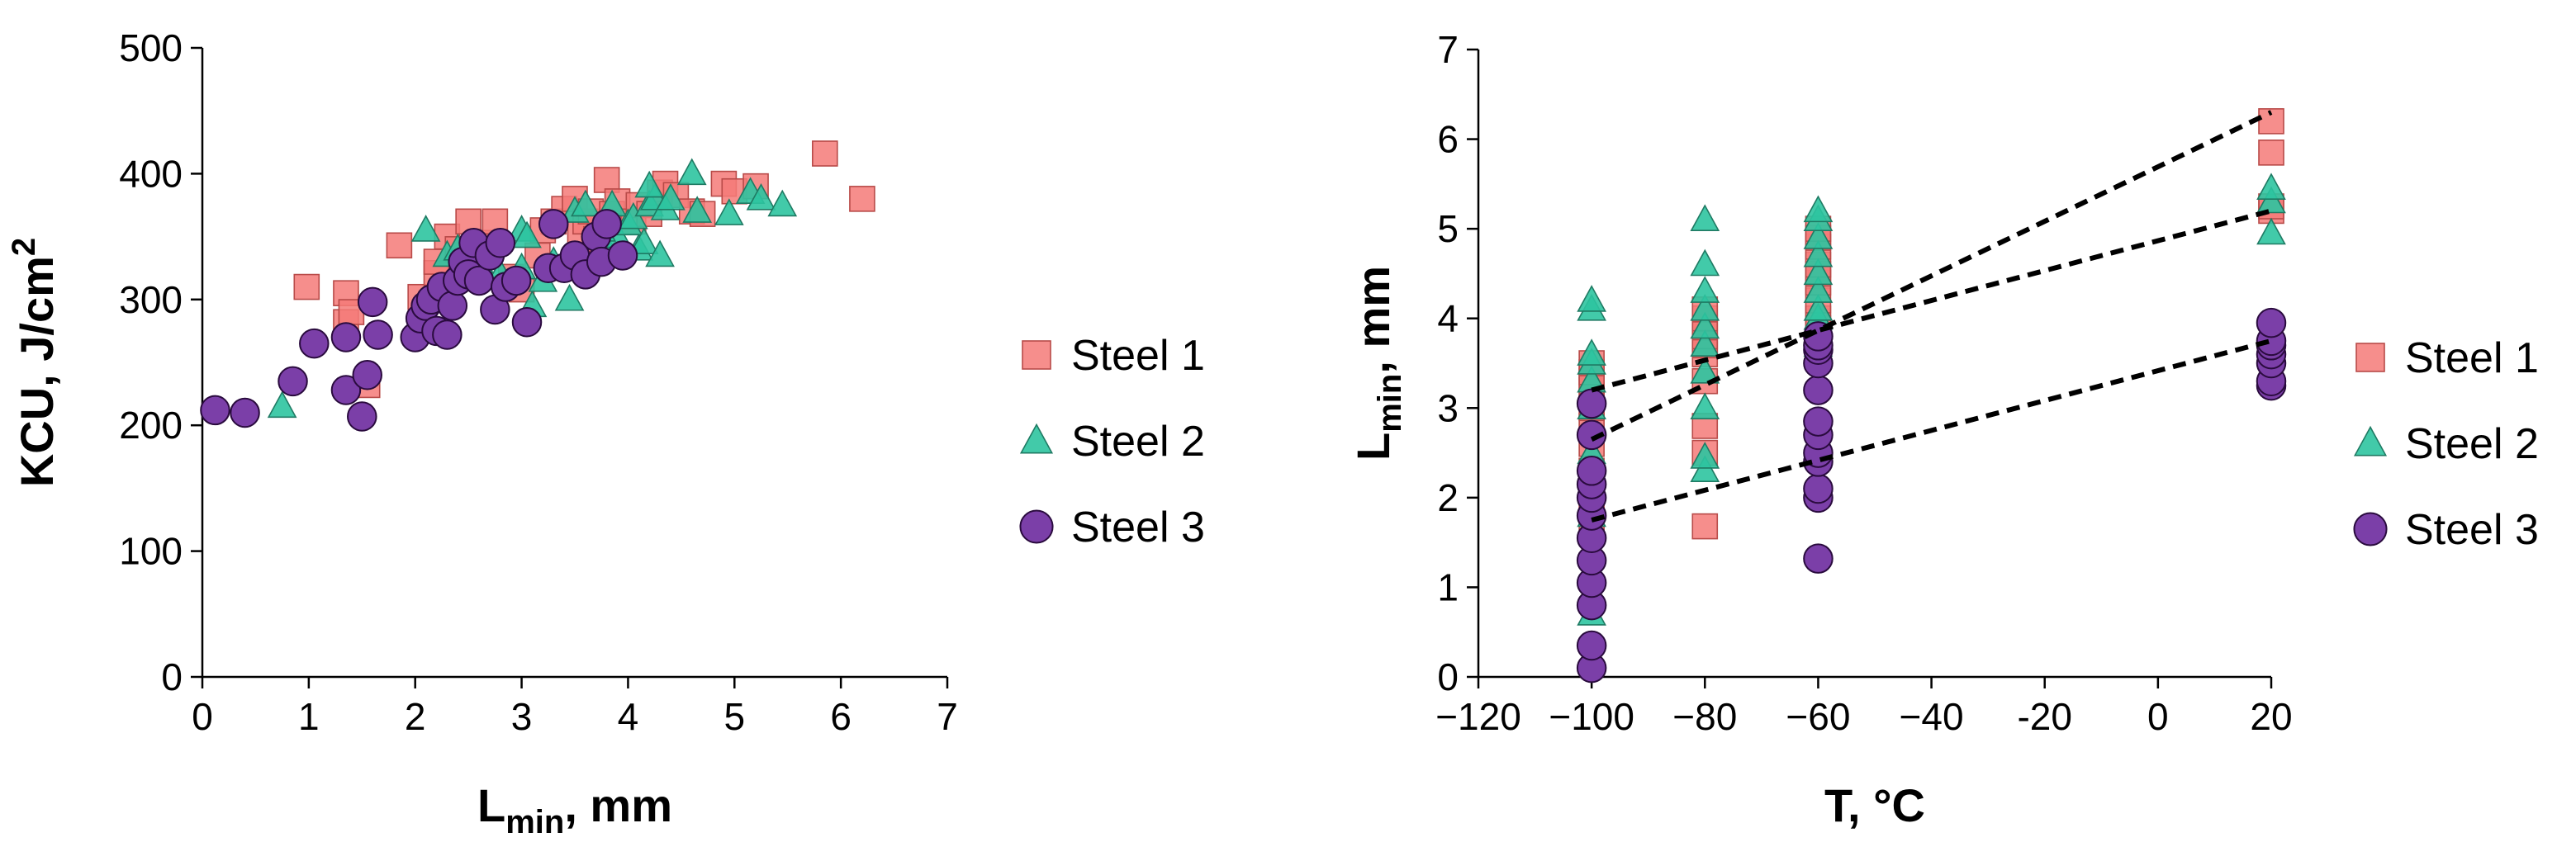 The width and height of the screenshot is (2576, 861). What do you see at coordinates (1448, 50) in the screenshot?
I see `y-tick-label: 7` at bounding box center [1448, 50].